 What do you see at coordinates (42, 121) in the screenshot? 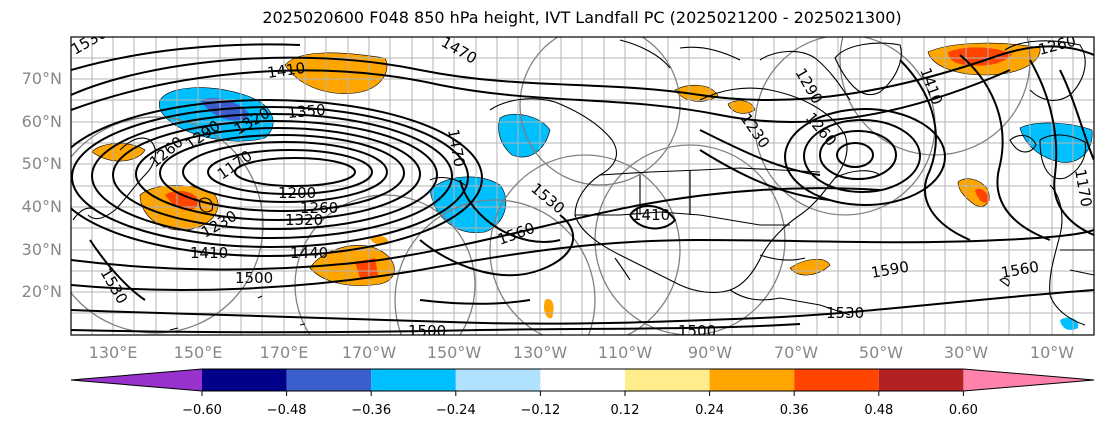
I see `lat-label: 60°N` at bounding box center [42, 121].